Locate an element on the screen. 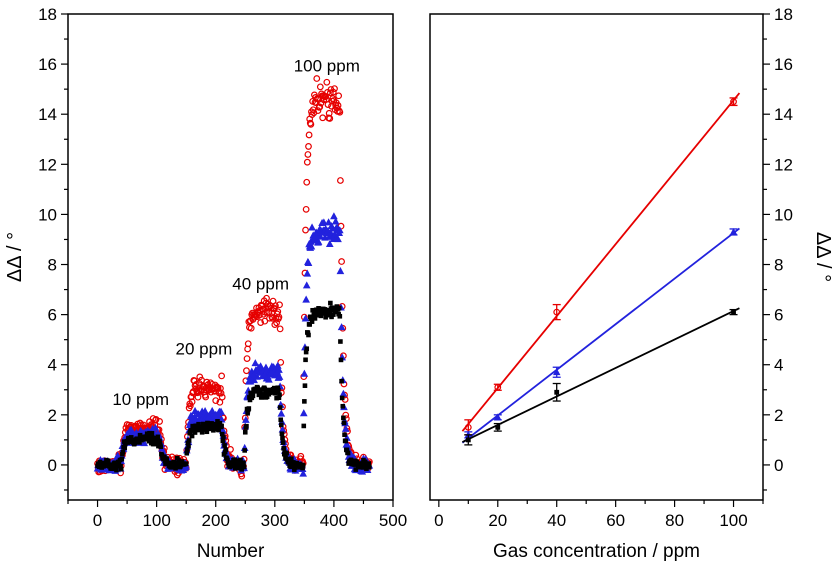 Image resolution: width=836 pixels, height=573 pixels. annotation-label: 20 ppm is located at coordinates (204, 349).